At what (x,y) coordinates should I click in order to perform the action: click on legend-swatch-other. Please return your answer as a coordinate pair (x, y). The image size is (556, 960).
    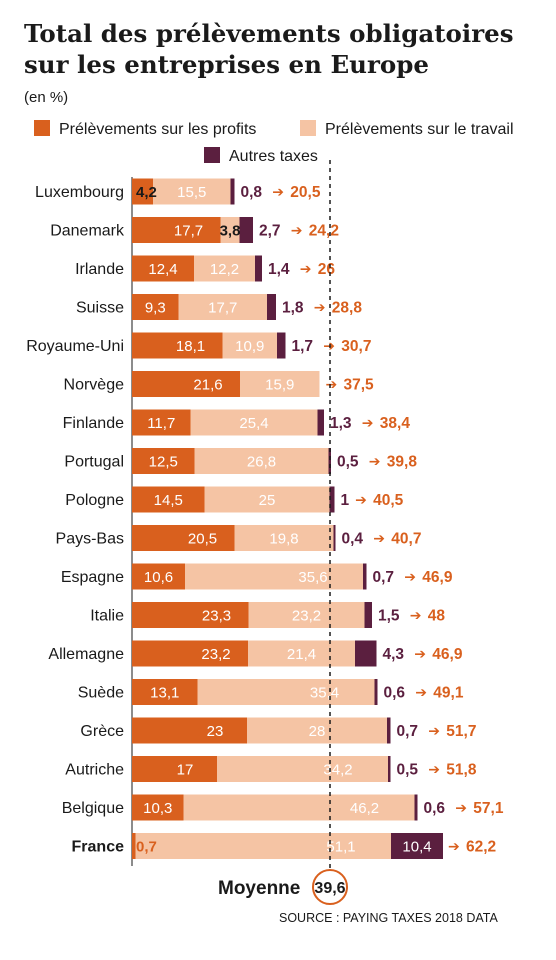
    Looking at the image, I should click on (212, 155).